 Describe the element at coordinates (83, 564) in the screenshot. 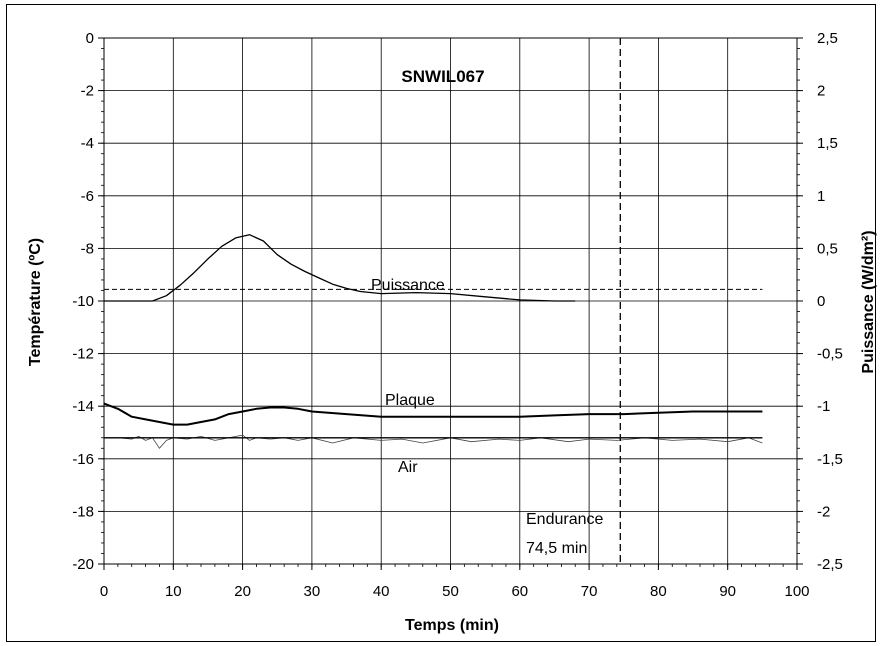

I see `y-tick-label: -20` at that location.